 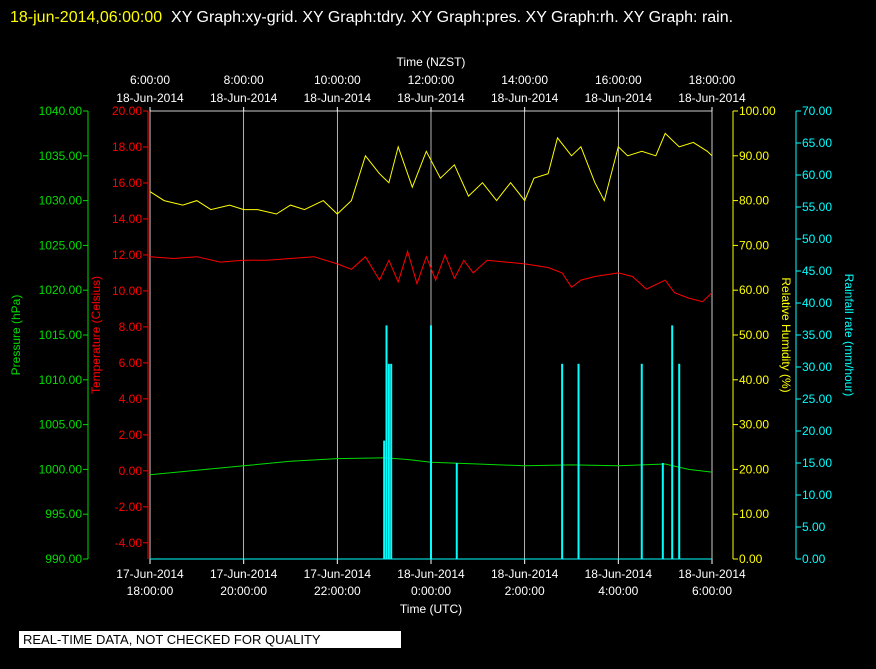 I want to click on x-bottom-tick-time: 2:00:00, so click(x=525, y=591).